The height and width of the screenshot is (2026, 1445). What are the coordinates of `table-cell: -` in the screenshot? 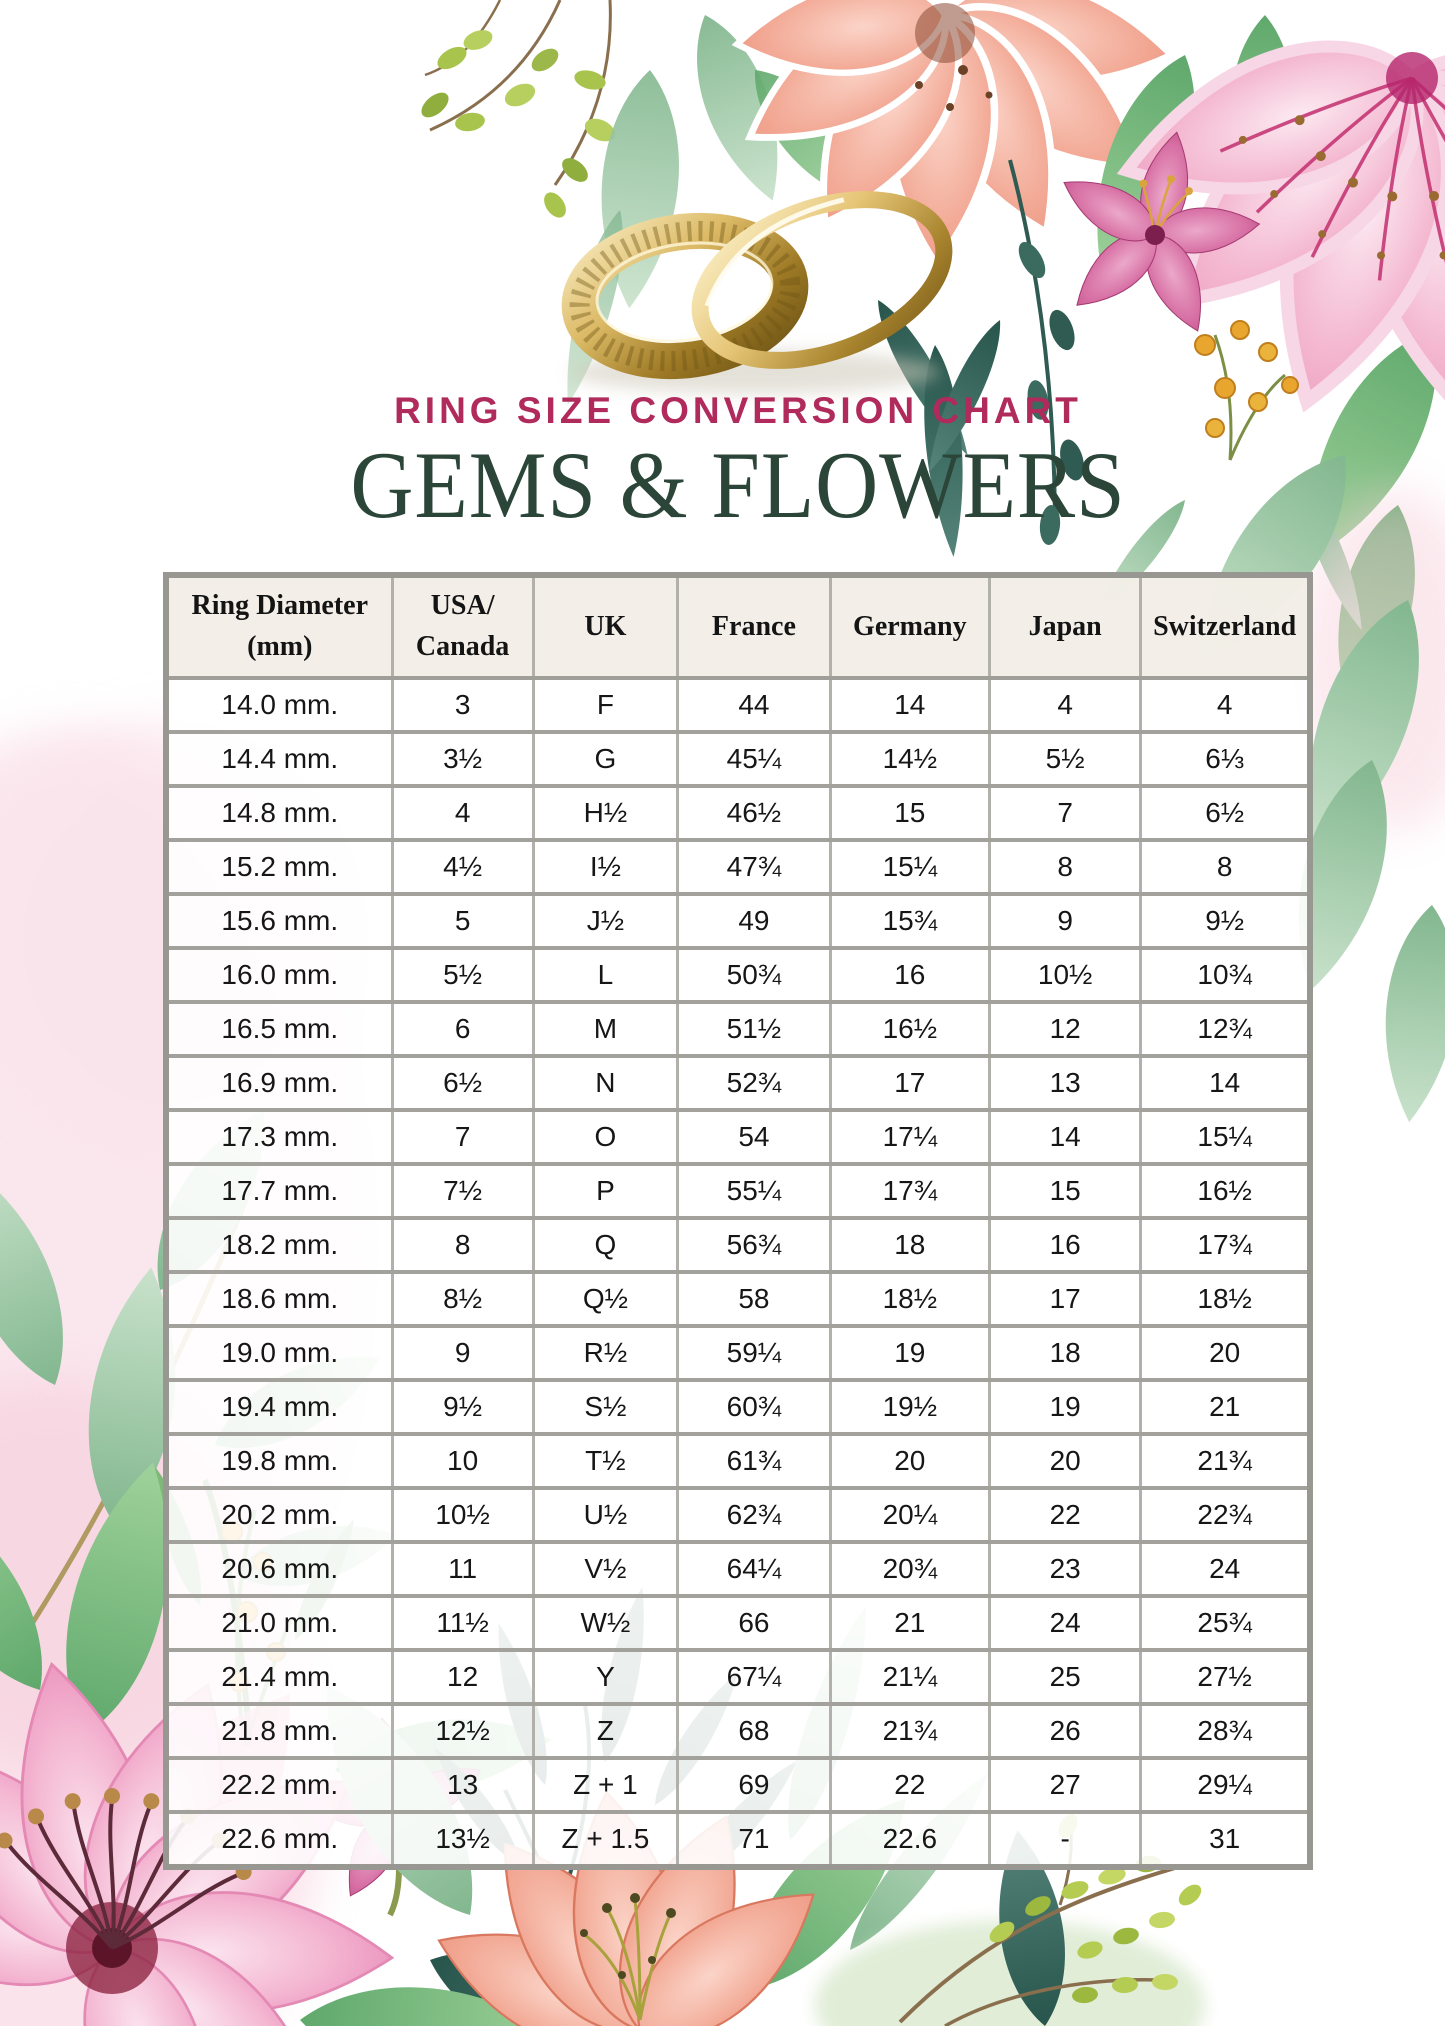 It's located at (1064, 1837).